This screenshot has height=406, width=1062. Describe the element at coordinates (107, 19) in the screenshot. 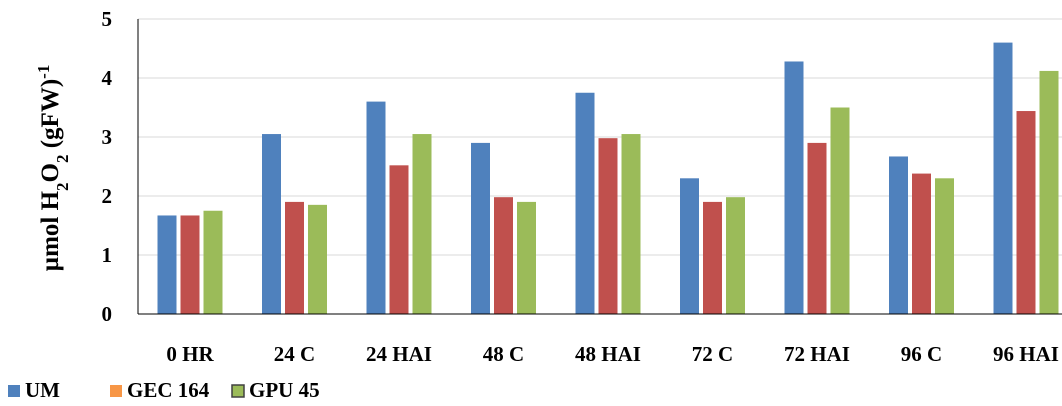

I see `y-tick-label-5: 5` at that location.